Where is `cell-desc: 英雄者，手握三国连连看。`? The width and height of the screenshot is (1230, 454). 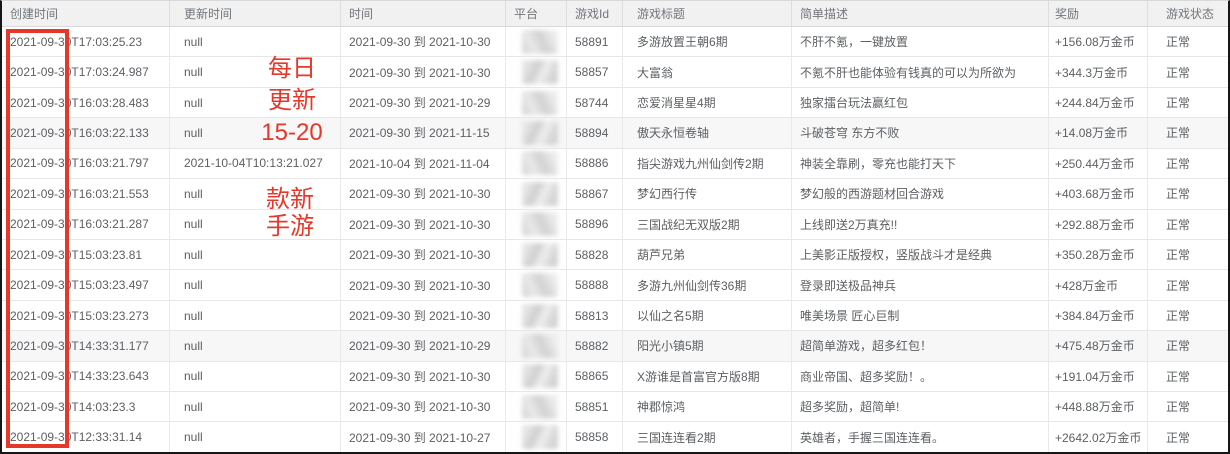
cell-desc: 英雄者，手握三国连连看。 is located at coordinates (920, 437).